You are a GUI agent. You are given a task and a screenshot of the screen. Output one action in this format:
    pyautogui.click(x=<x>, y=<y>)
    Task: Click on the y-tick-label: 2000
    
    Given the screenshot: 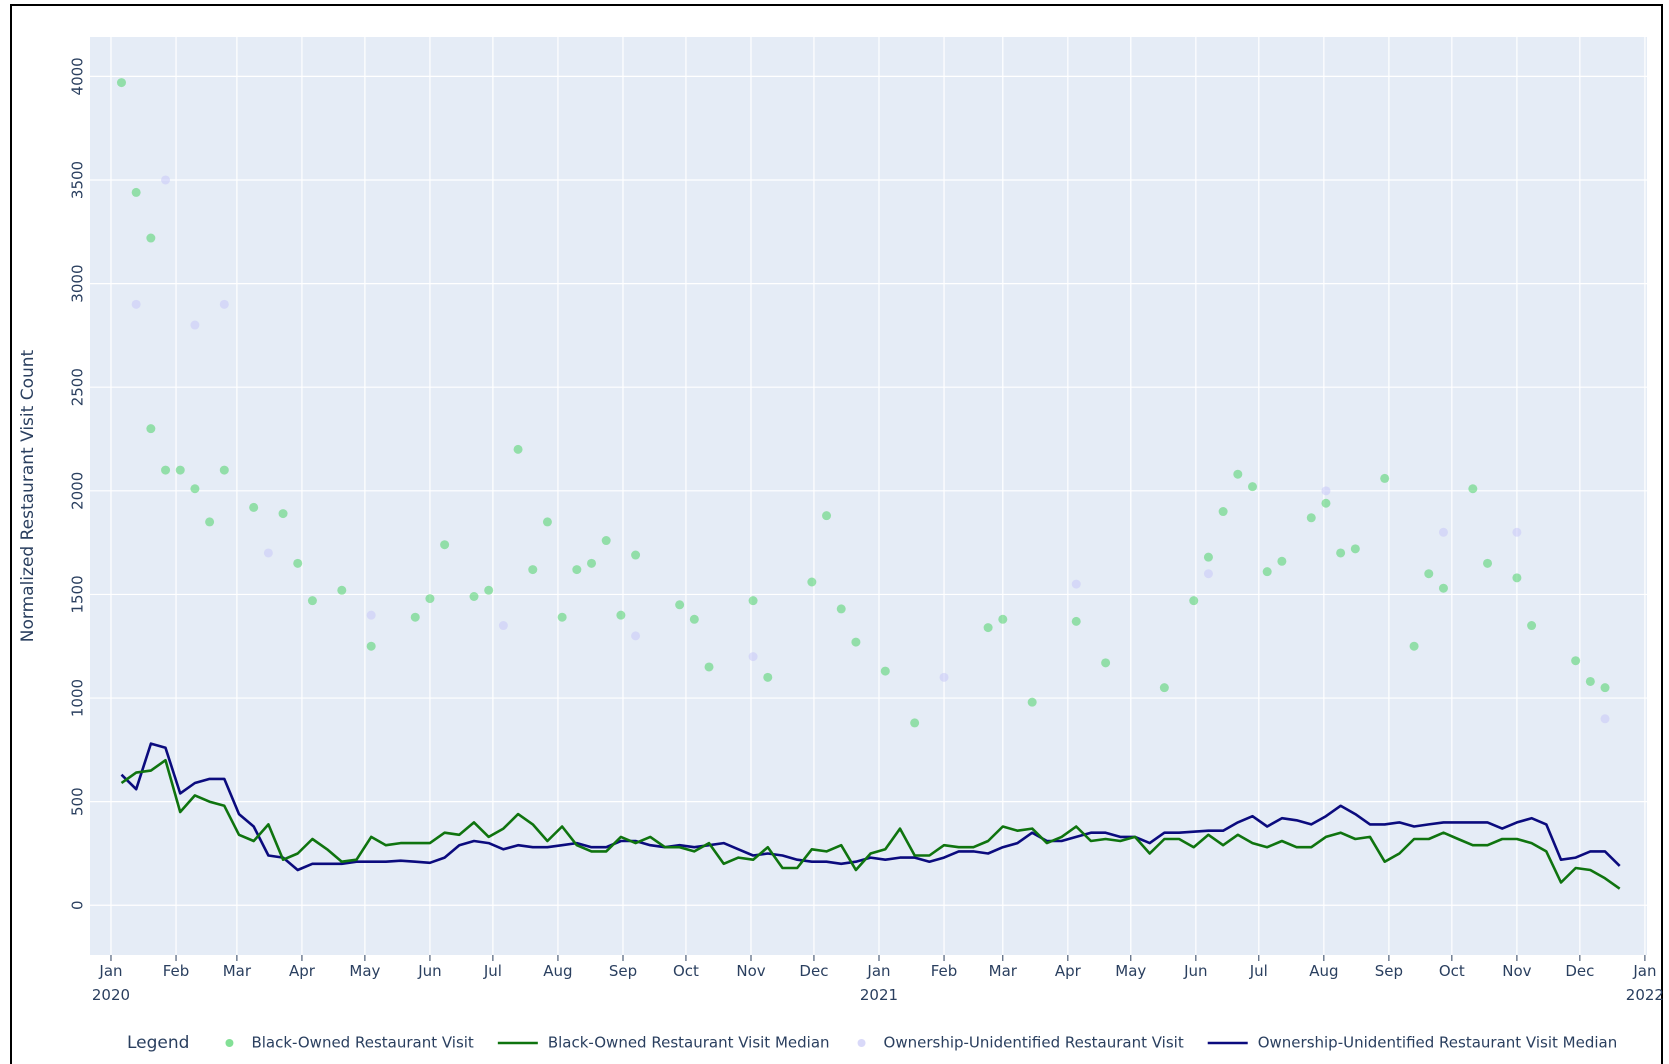 What is the action you would take?
    pyautogui.click(x=78, y=491)
    